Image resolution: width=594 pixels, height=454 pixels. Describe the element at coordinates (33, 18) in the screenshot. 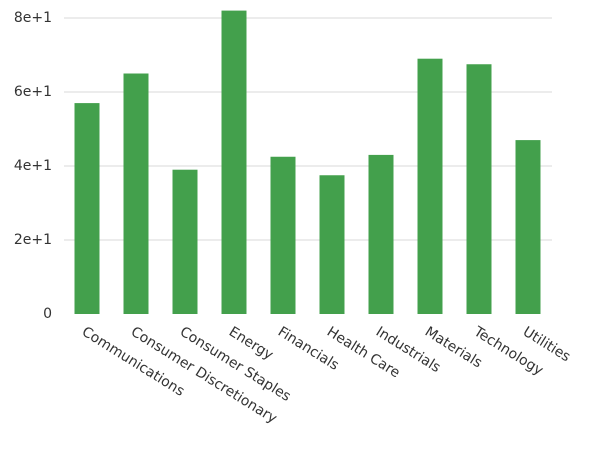

I see `y-tick-label: 8e+1` at that location.